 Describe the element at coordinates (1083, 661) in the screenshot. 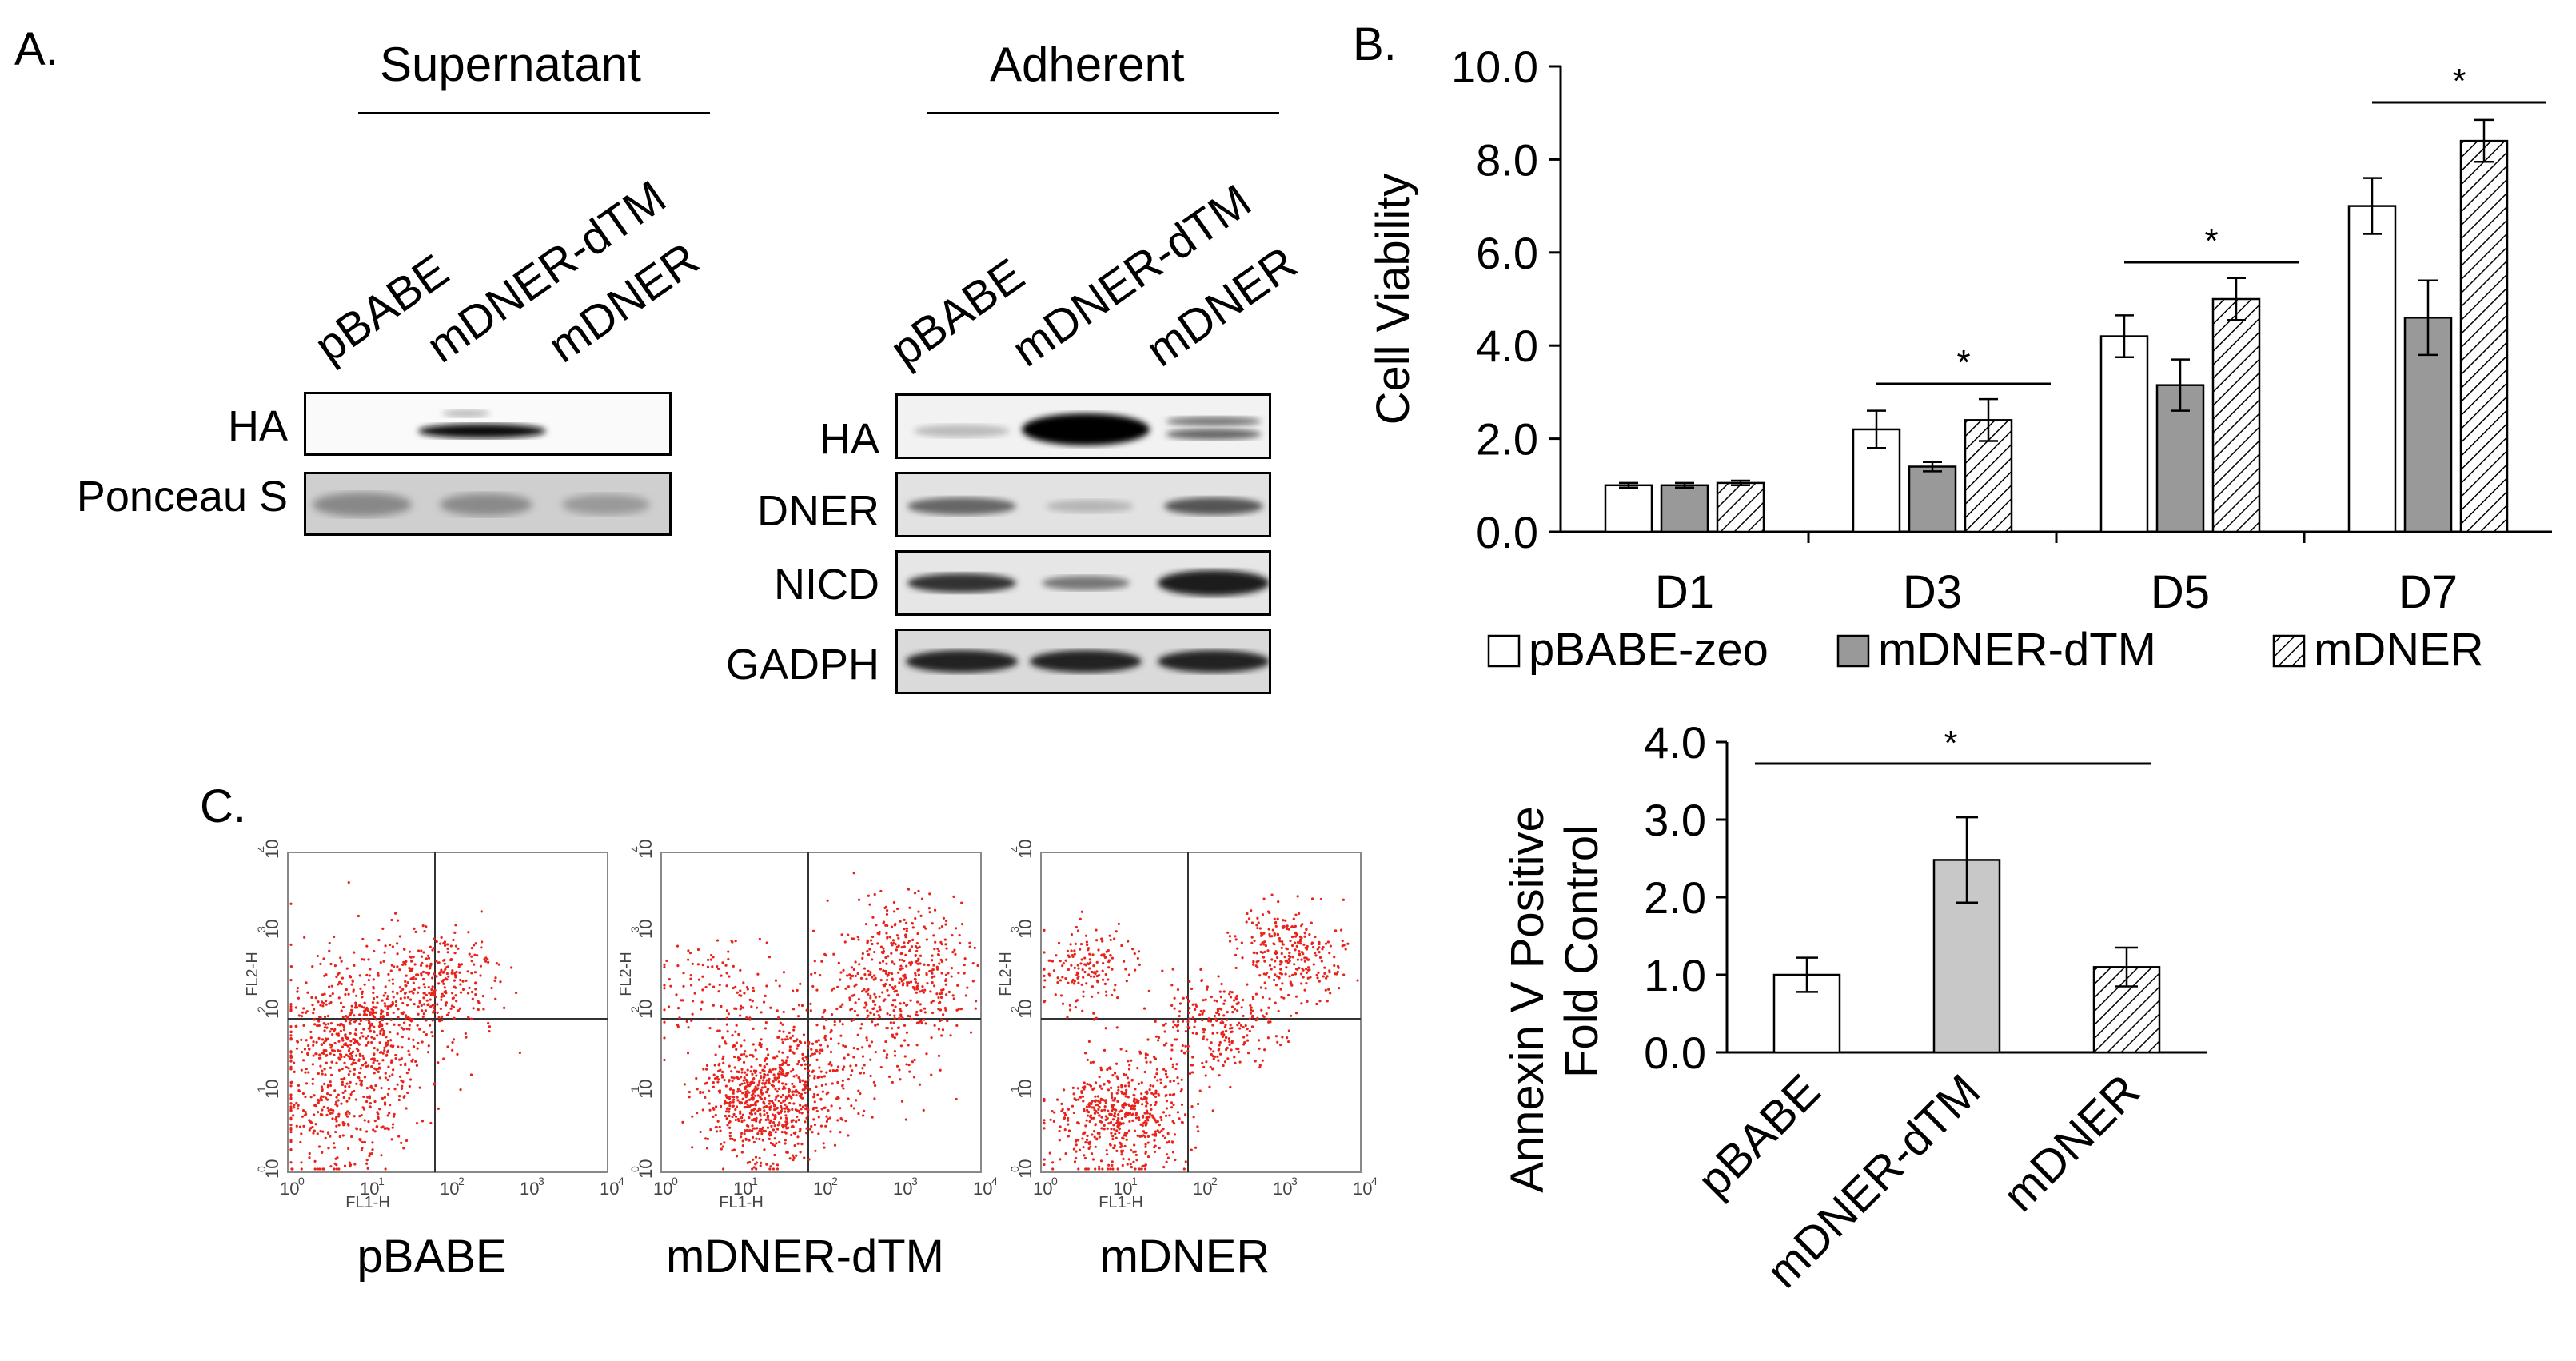

I see `adh-gadph-blot` at that location.